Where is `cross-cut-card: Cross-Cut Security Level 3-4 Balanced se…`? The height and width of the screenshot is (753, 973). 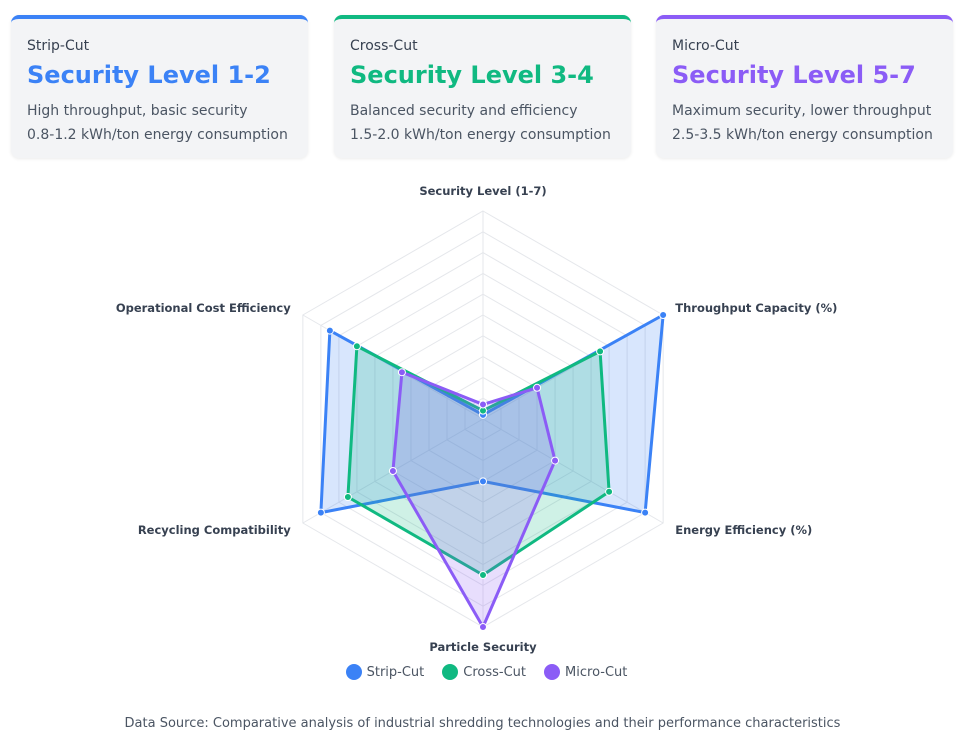 cross-cut-card: Cross-Cut Security Level 3-4 Balanced se… is located at coordinates (482, 86).